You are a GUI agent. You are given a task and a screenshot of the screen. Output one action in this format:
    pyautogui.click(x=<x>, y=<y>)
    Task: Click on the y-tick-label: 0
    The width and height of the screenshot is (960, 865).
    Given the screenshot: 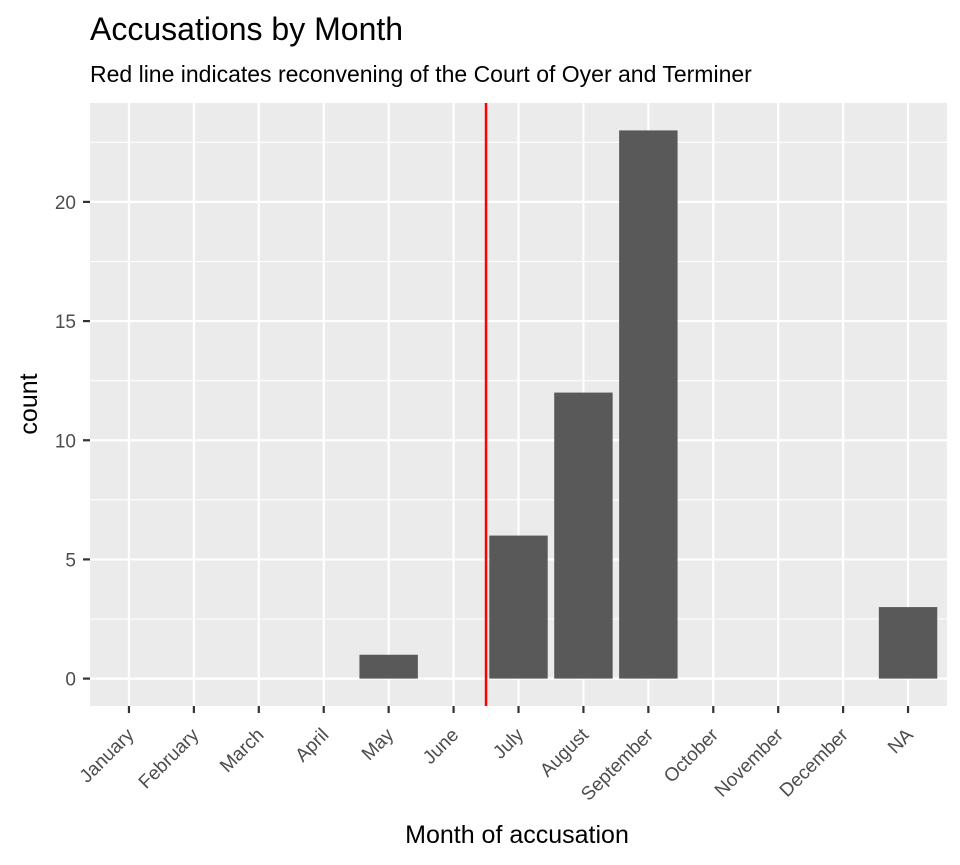 What is the action you would take?
    pyautogui.click(x=70, y=680)
    